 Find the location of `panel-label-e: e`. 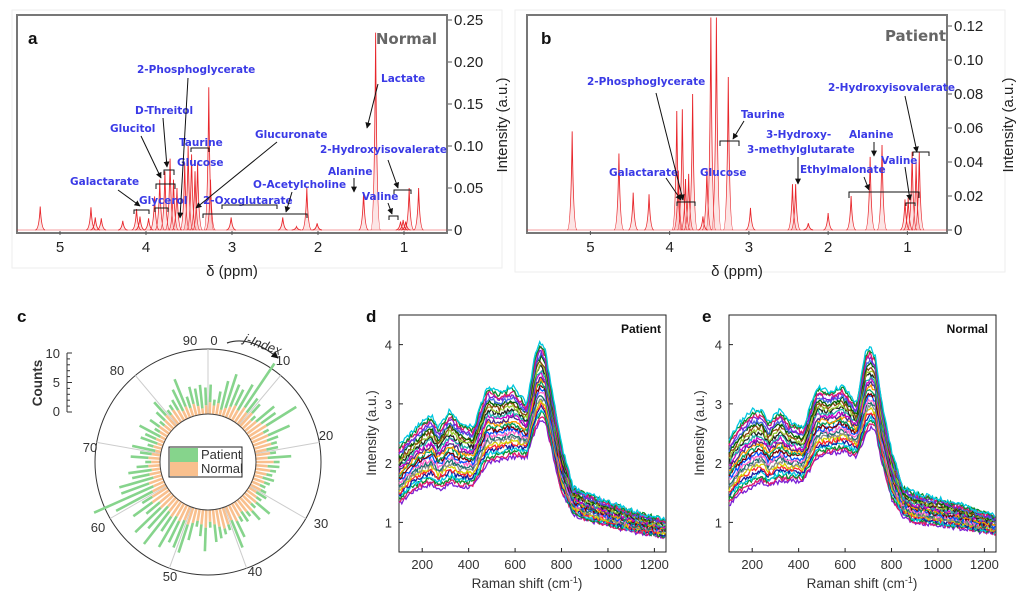

panel-label-e: e is located at coordinates (706, 316).